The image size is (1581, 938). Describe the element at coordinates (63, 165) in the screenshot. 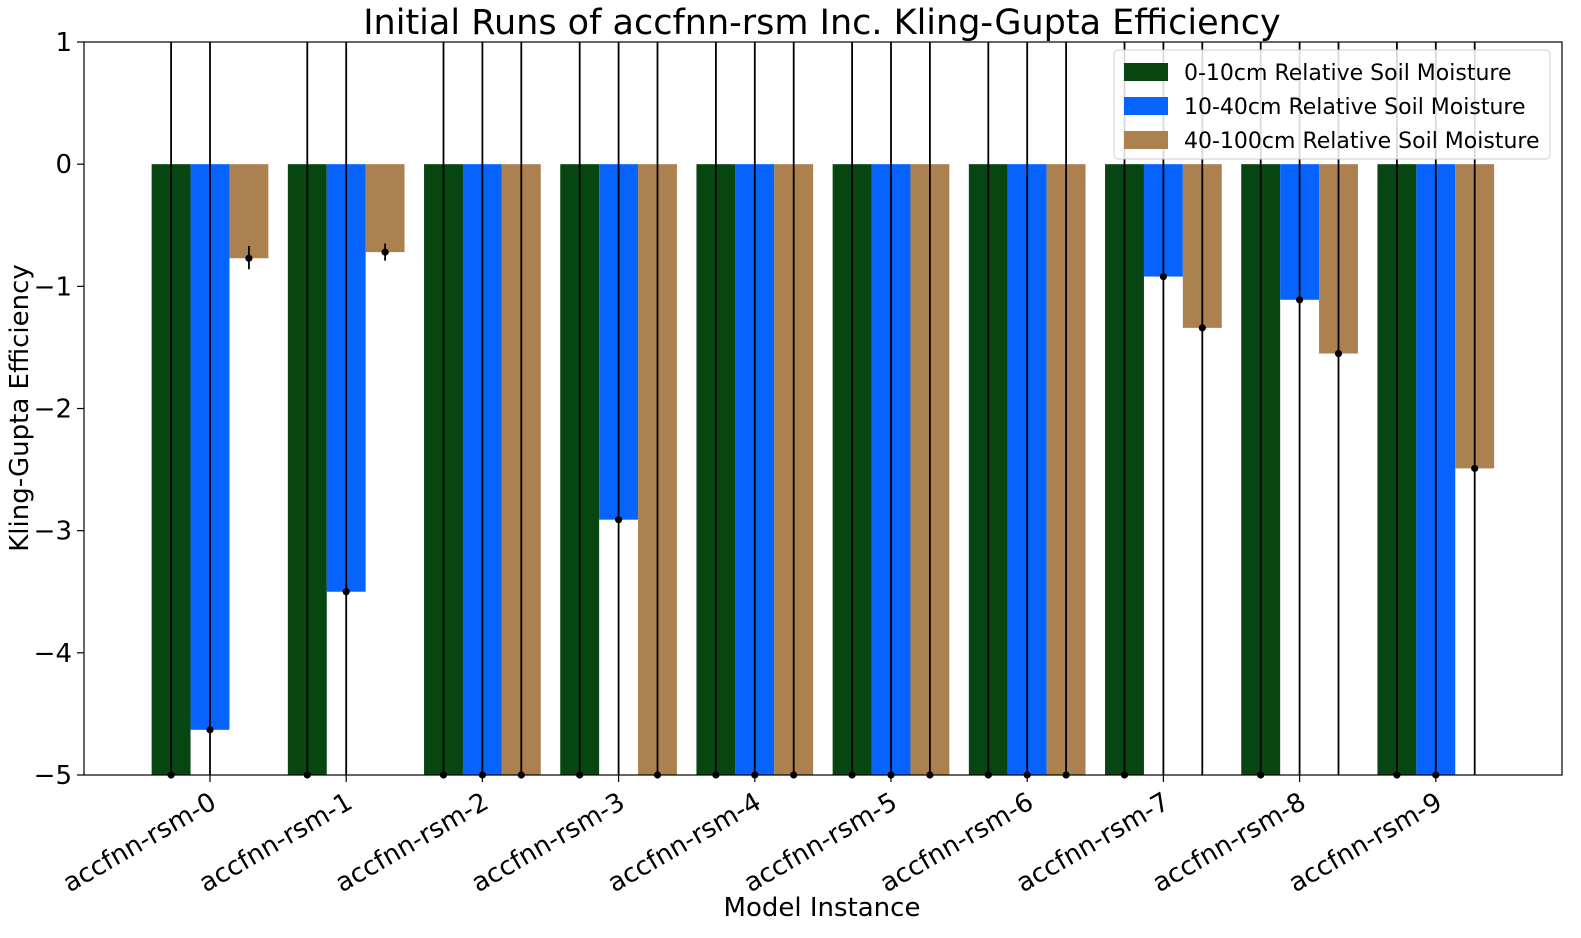

I see `y-tick-label: 0` at that location.